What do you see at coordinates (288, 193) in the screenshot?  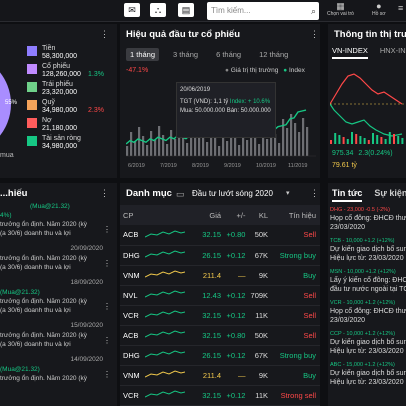 I see `chevron-down-icon: ▾` at bounding box center [288, 193].